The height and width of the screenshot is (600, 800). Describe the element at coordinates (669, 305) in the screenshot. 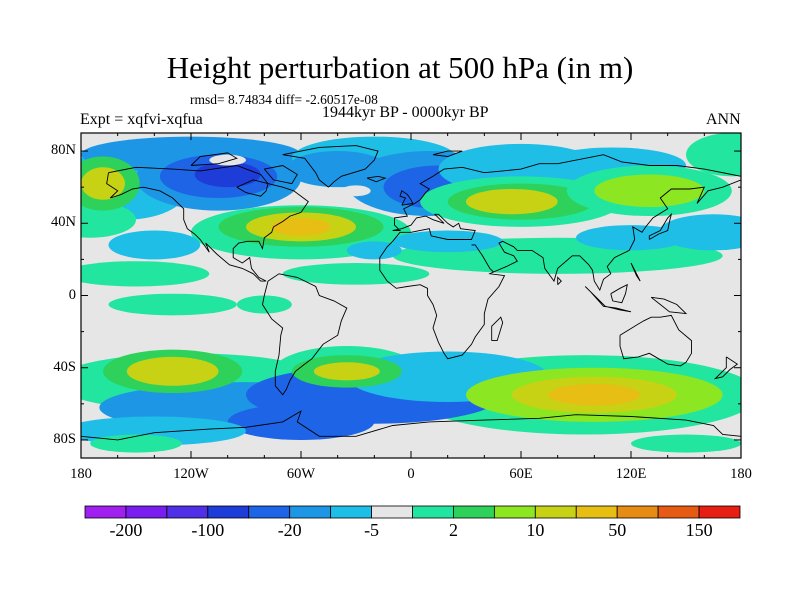

I see `coastline-new-guinea` at that location.